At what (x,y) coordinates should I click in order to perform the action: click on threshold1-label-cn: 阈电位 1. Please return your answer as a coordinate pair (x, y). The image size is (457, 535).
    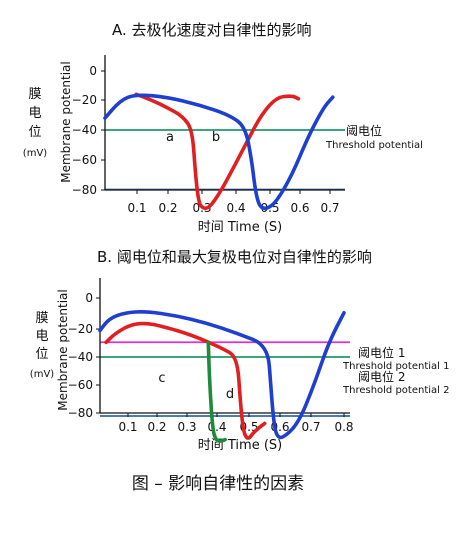
    Looking at the image, I should click on (381, 352).